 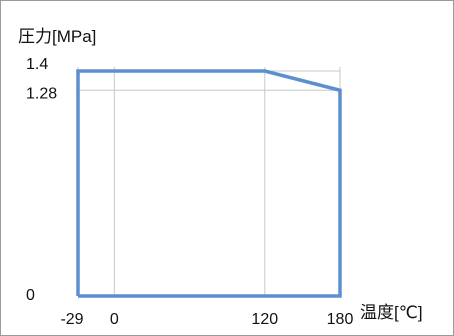 What do you see at coordinates (37, 64) in the screenshot?
I see `y-tick-label-2: 1.4` at bounding box center [37, 64].